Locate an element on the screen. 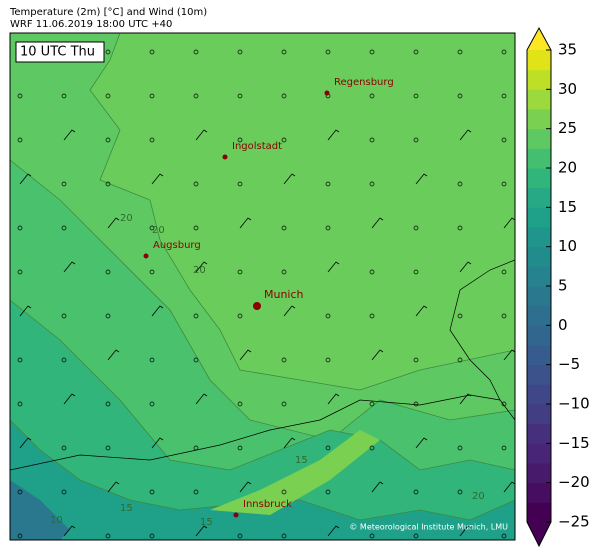 The image size is (603, 558). colorbar-tick-label: 0 is located at coordinates (563, 325).